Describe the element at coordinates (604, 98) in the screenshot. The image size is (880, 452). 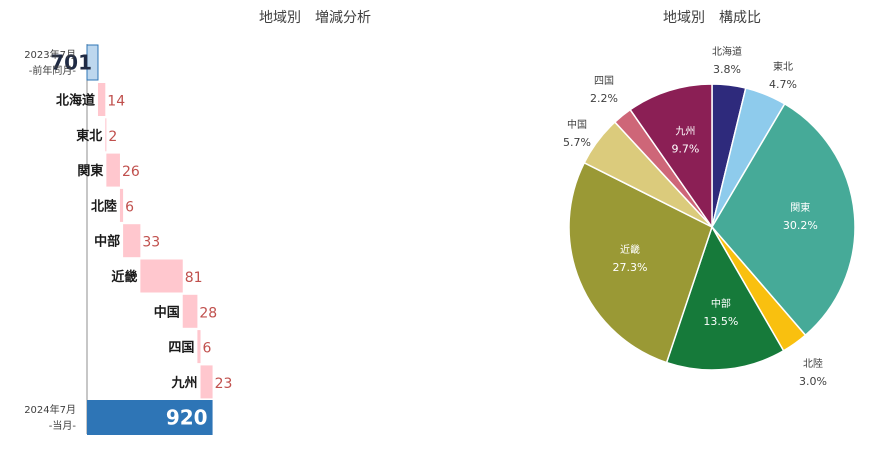
I see `slice-value-label: 2.2%` at that location.